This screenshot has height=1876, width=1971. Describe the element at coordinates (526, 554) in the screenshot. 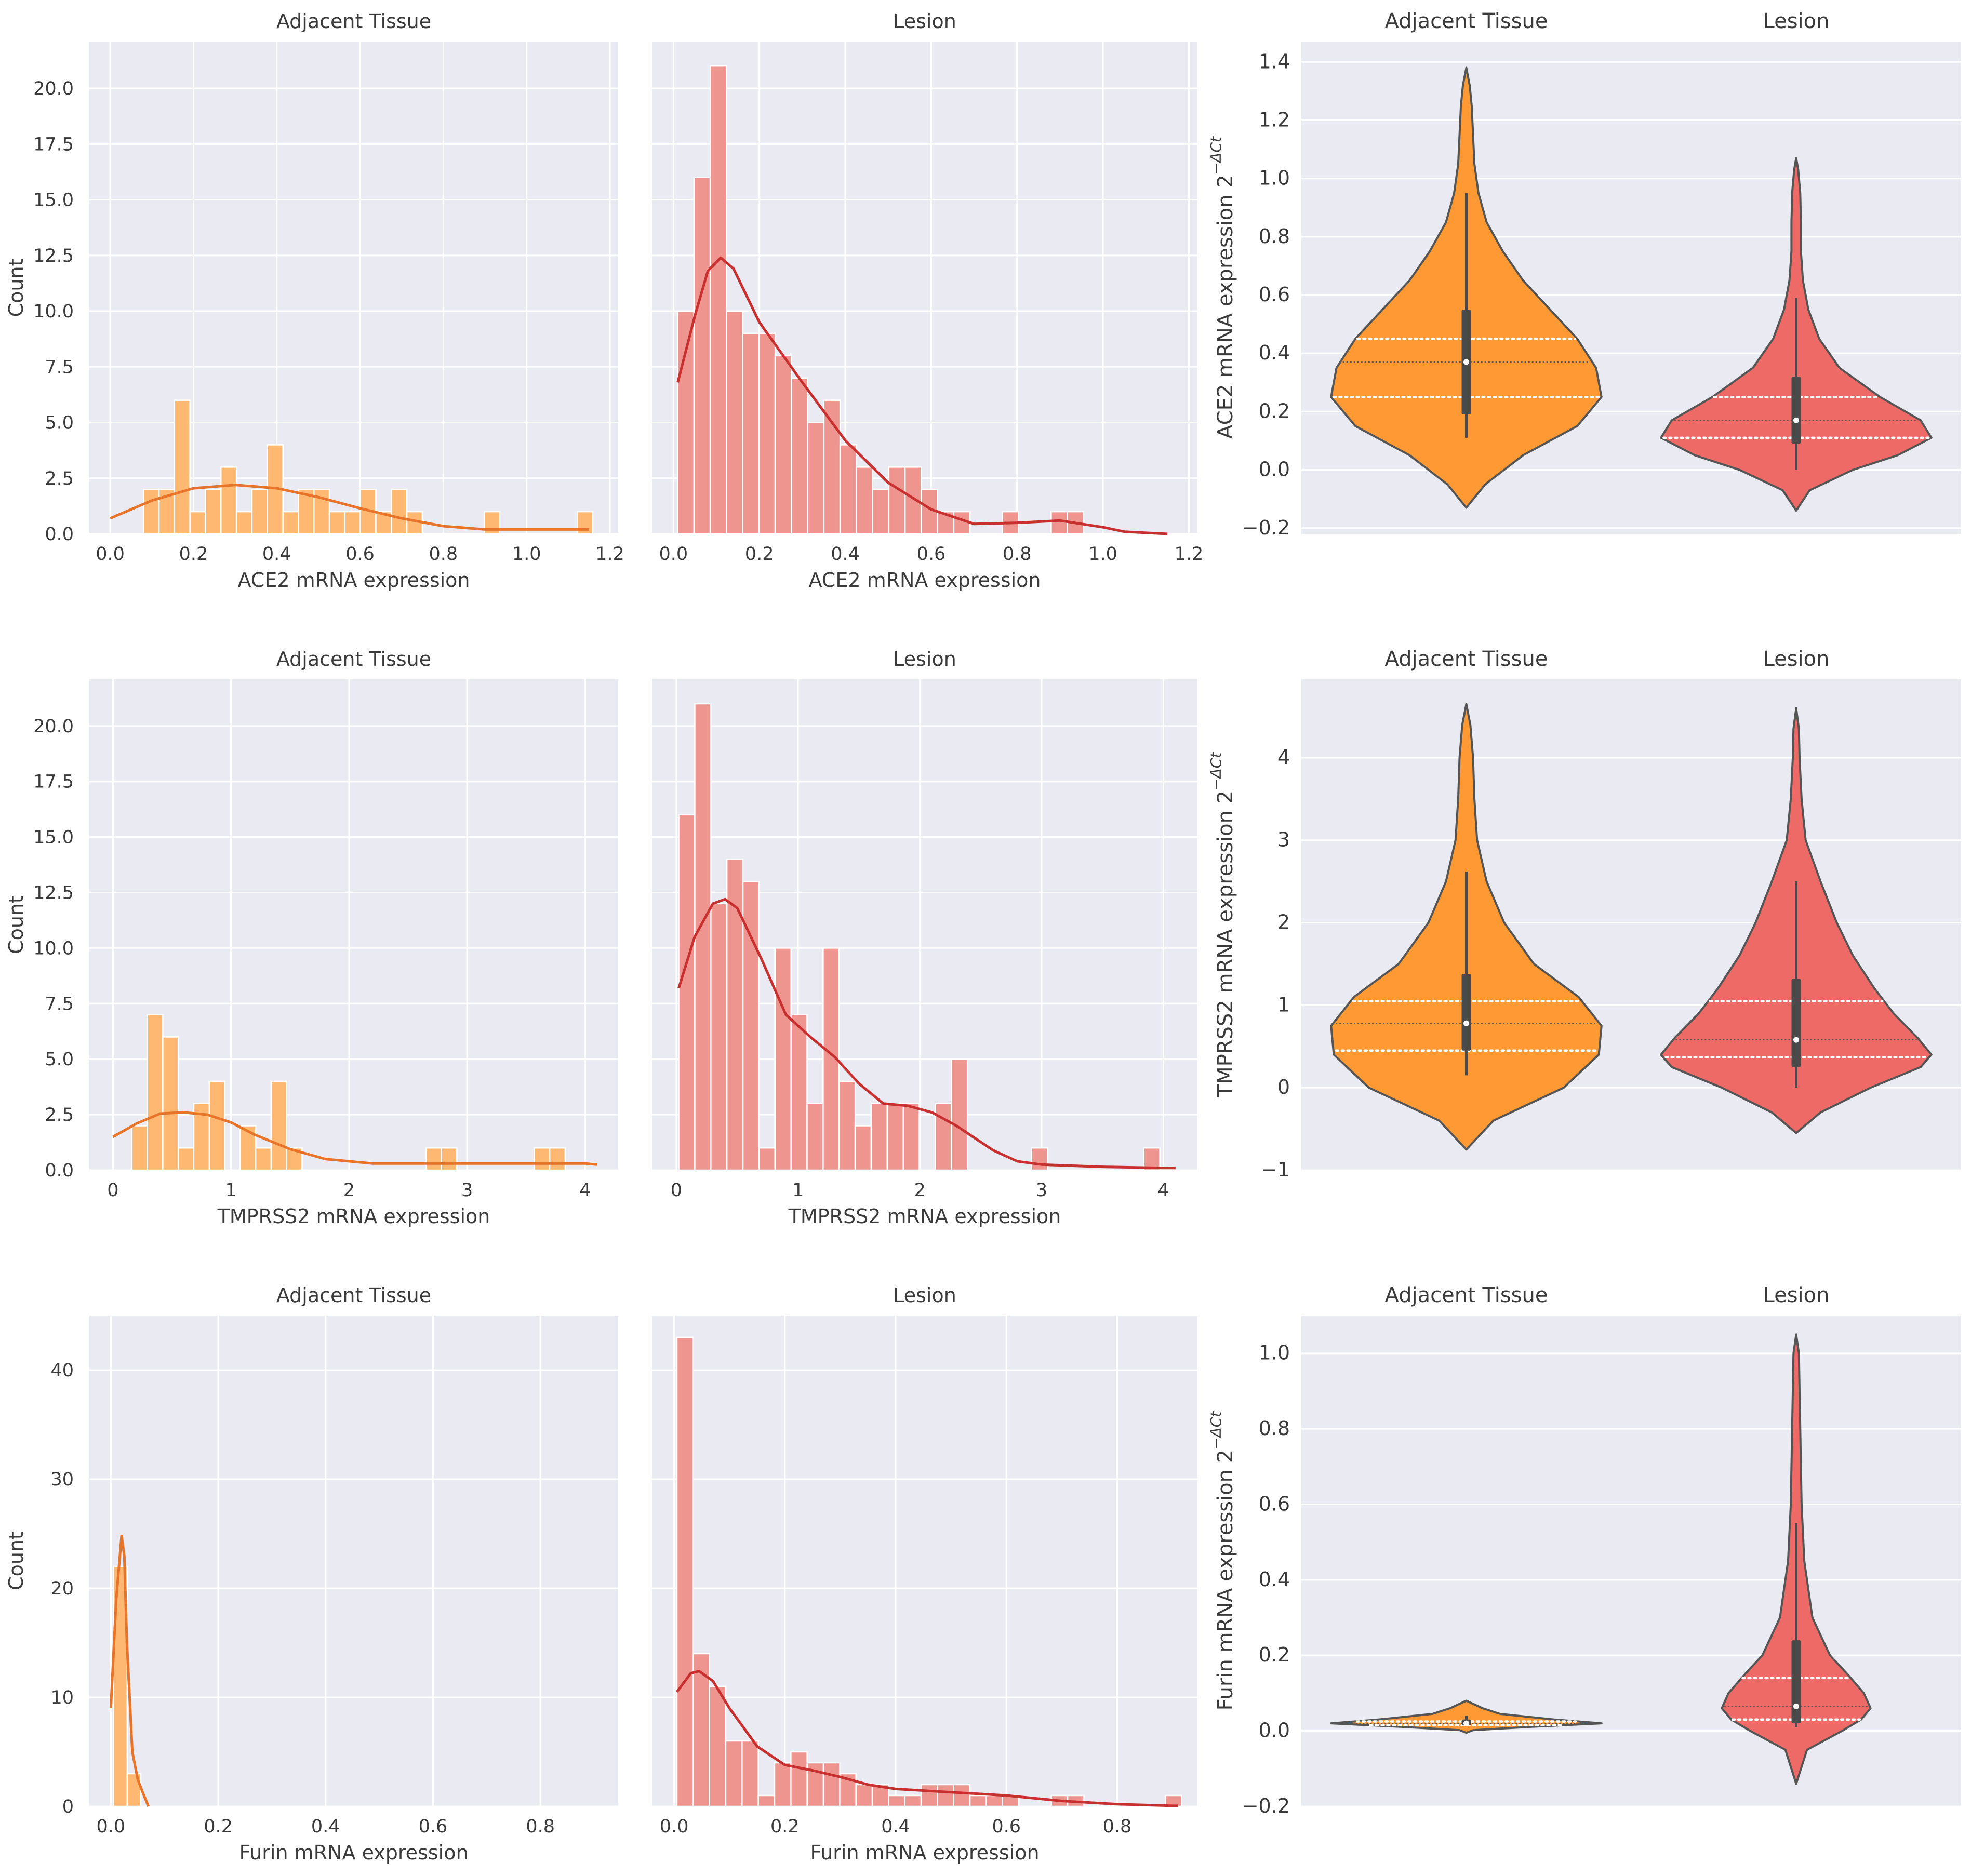

I see `x-tick-label: 1.0` at that location.